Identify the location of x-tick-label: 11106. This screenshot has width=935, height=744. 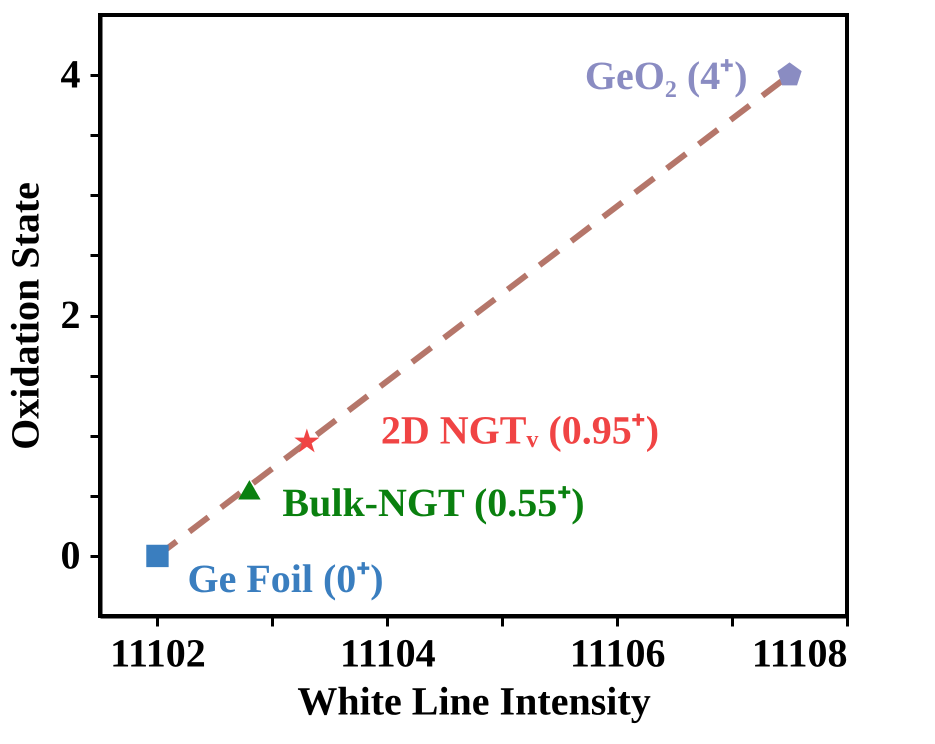
(618, 653).